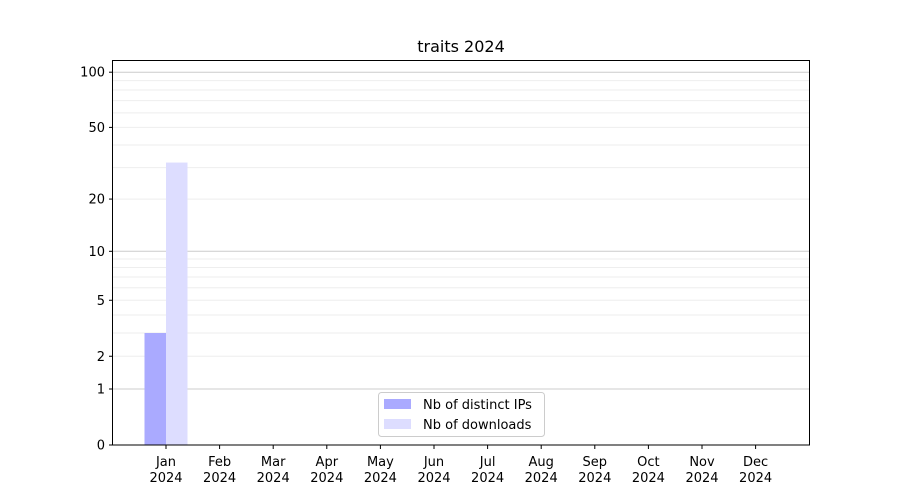 The height and width of the screenshot is (504, 900). What do you see at coordinates (92, 73) in the screenshot?
I see `y-tick-label: 100` at bounding box center [92, 73].